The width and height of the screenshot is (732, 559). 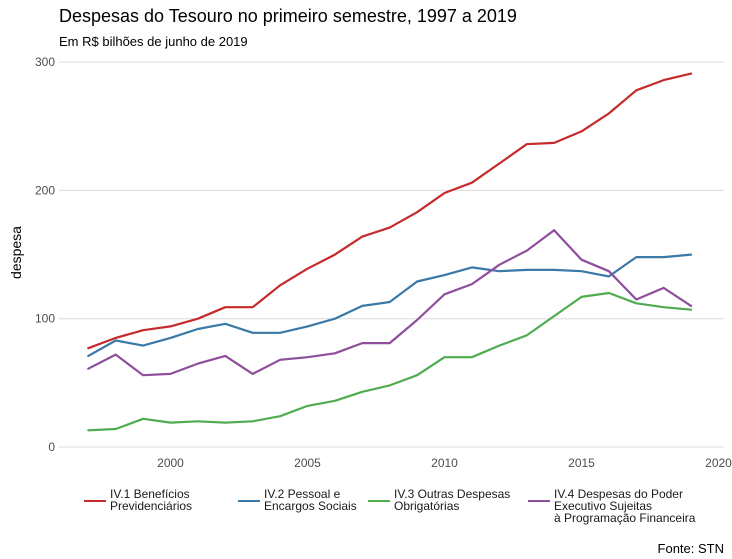 I want to click on x-tick-label: 2015, so click(x=581, y=463).